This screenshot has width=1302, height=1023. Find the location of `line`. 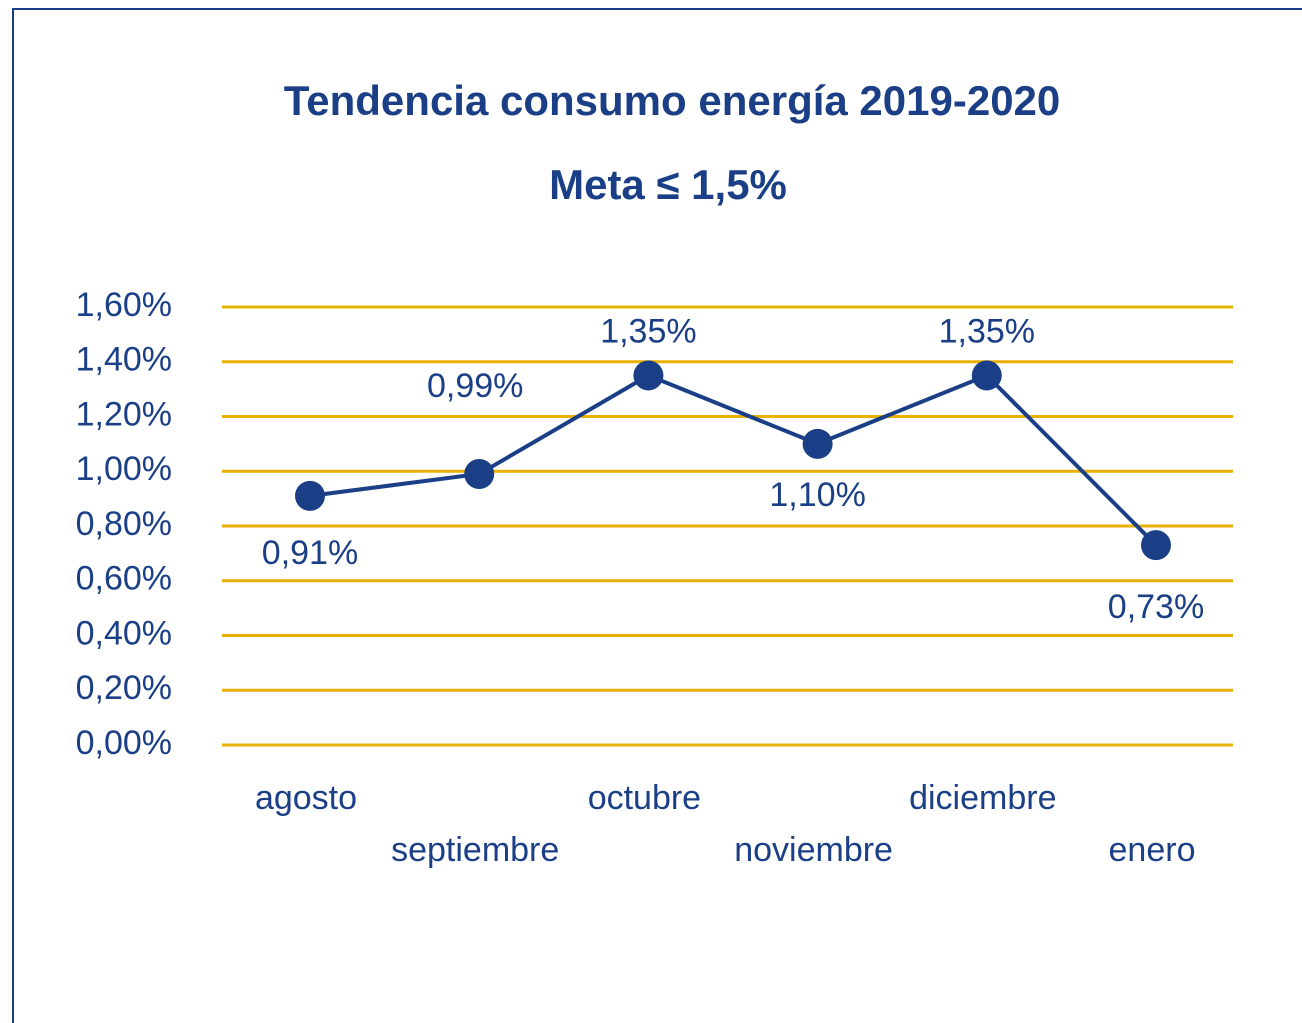

line is located at coordinates (733, 460).